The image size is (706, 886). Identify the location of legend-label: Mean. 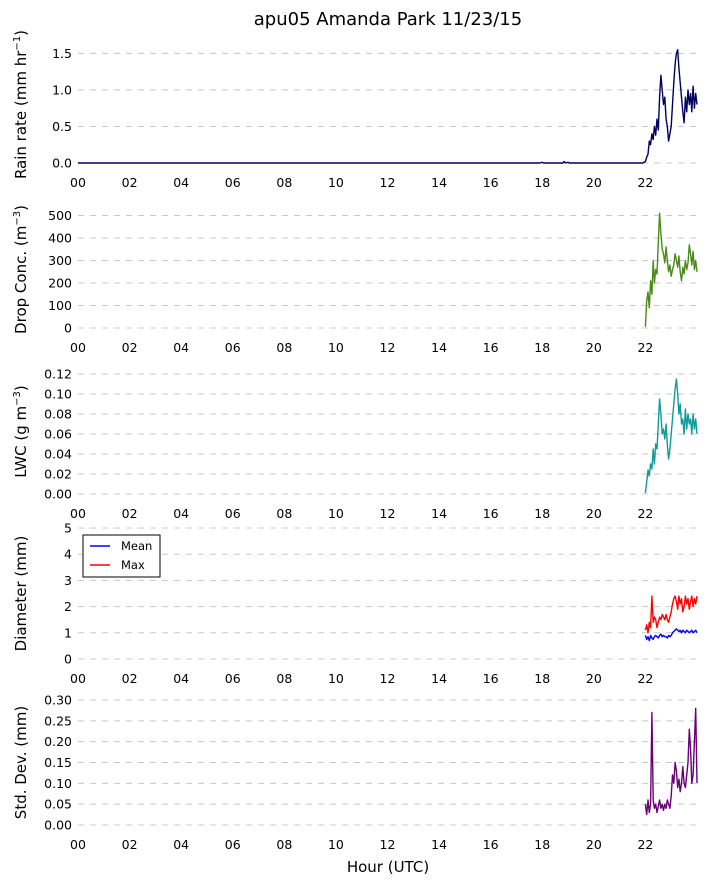
(136, 546).